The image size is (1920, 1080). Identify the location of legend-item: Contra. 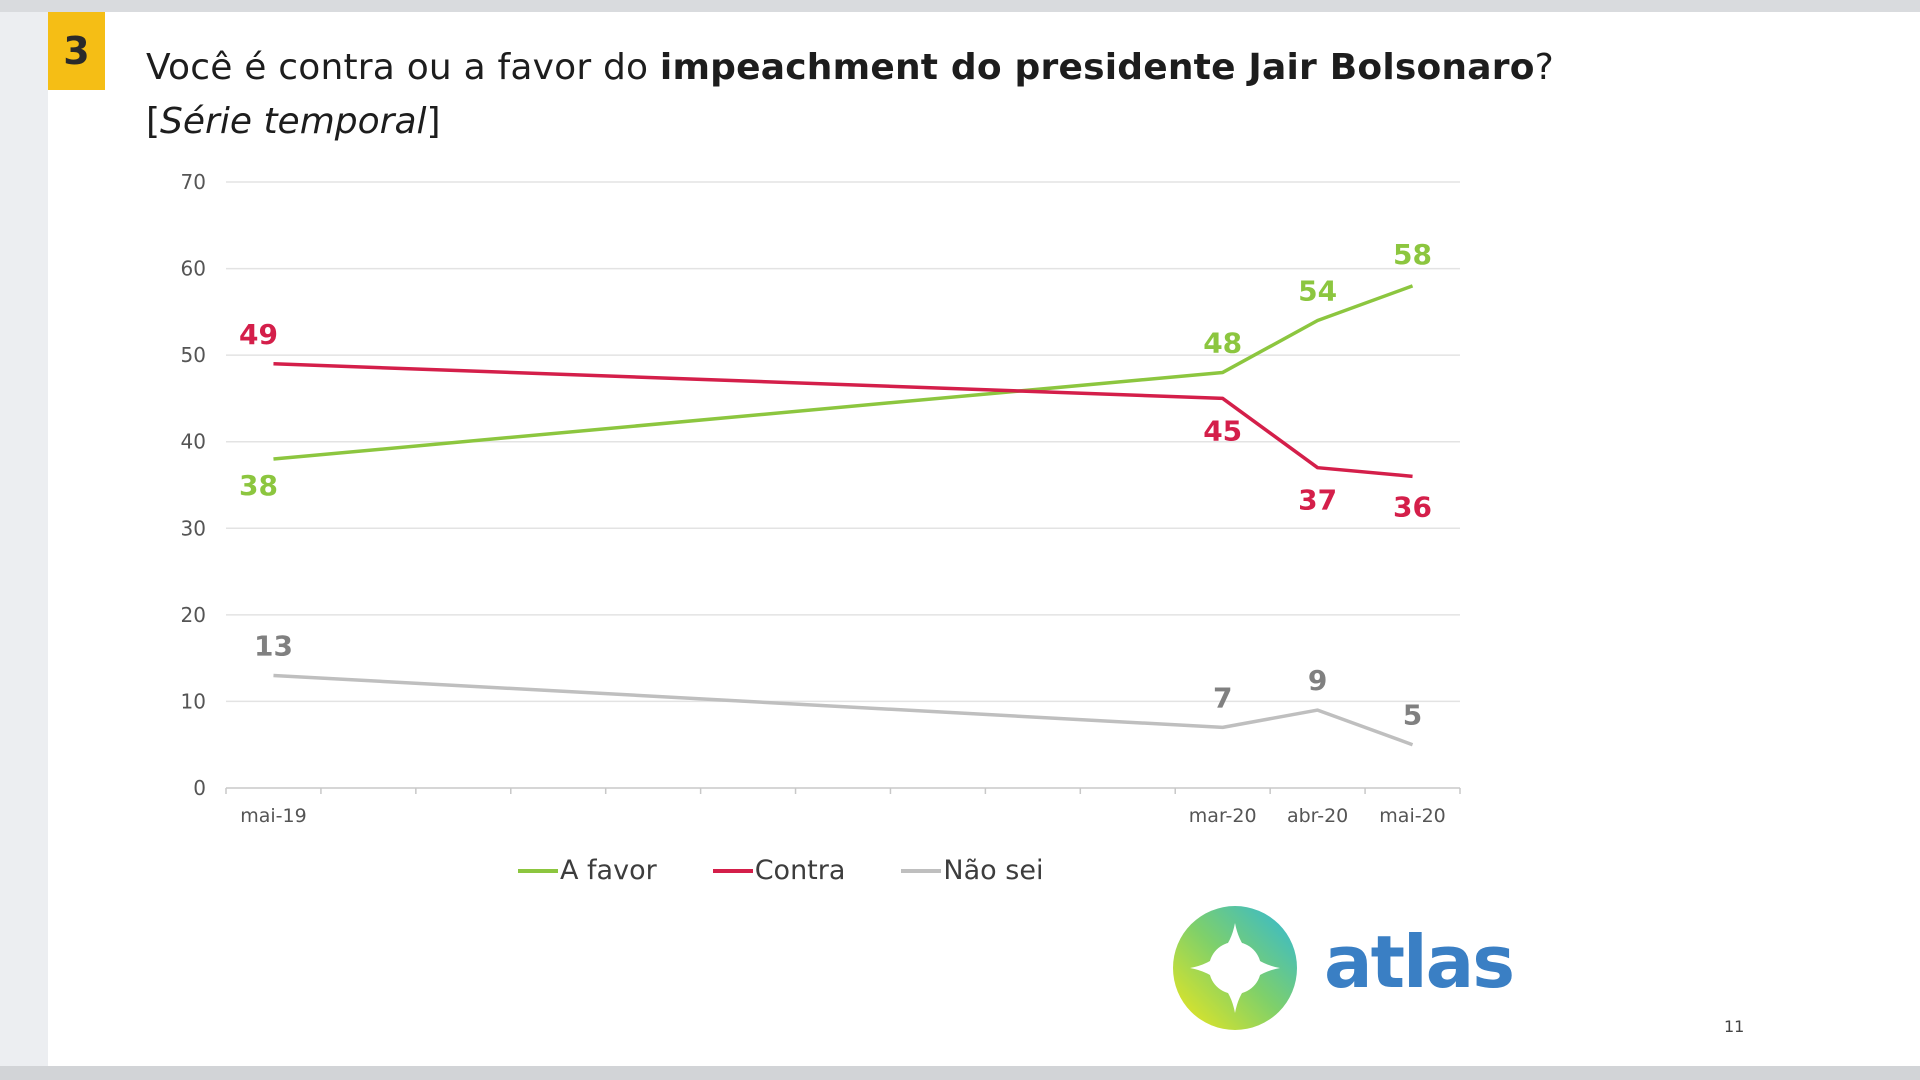
(779, 870).